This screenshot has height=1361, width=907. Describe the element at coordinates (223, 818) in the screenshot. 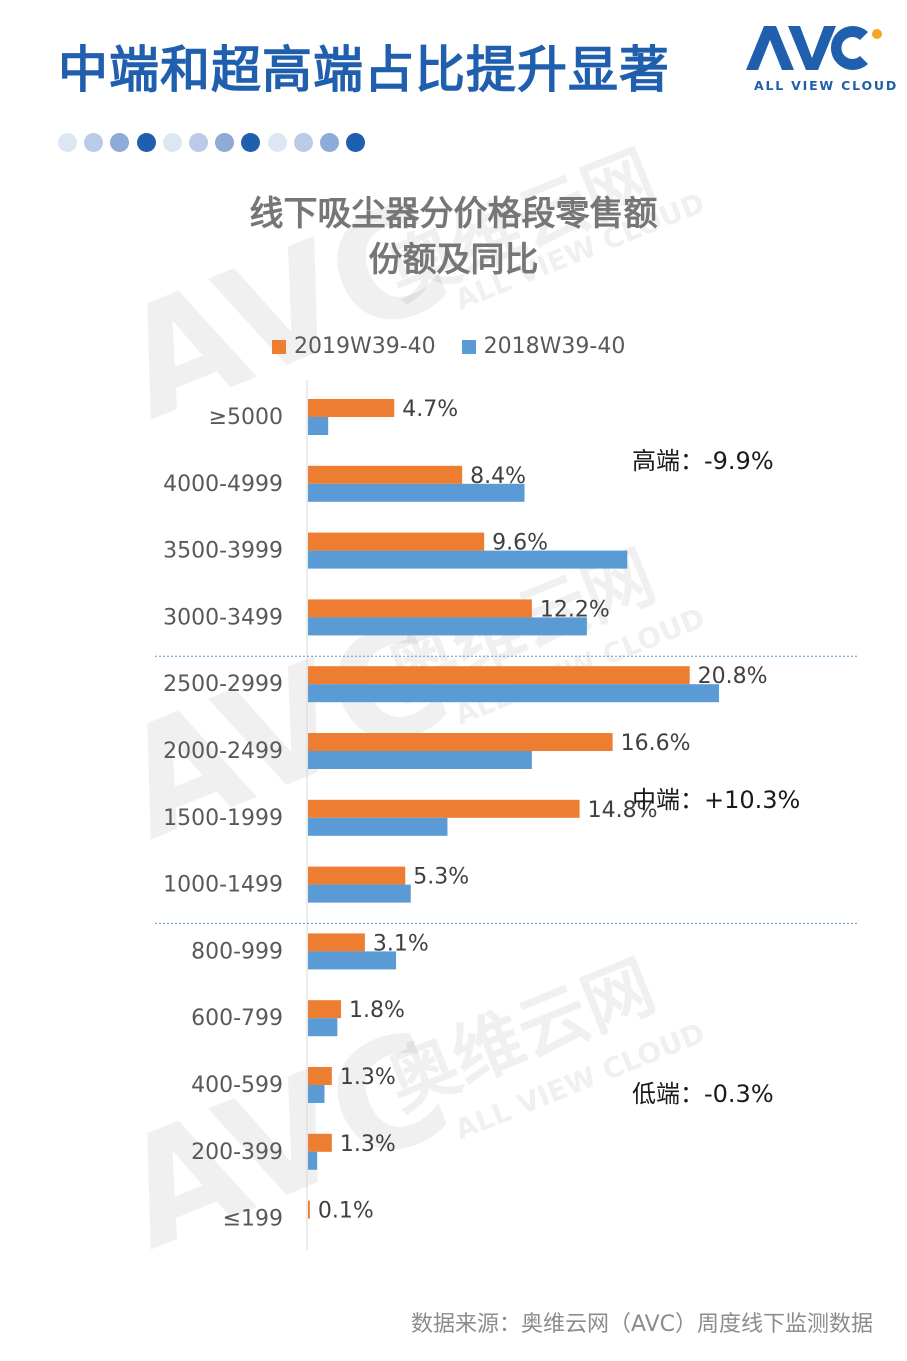

I see `category-label: 1500-1999` at that location.